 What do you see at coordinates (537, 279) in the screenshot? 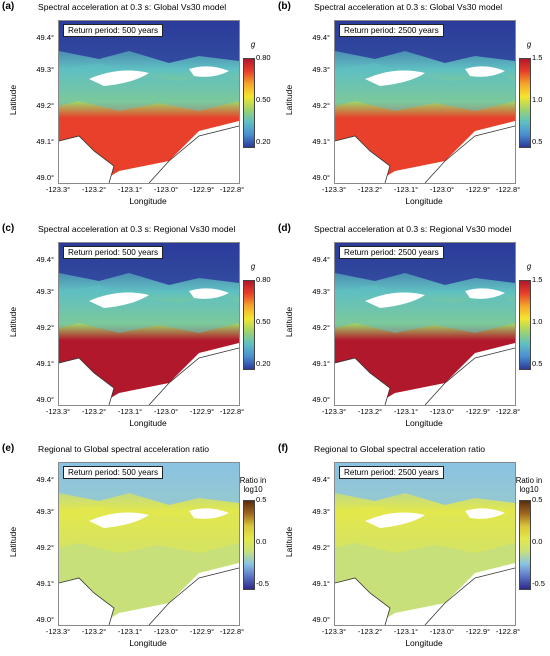
I see `colorbar-tick-label: 1.5` at bounding box center [537, 279].